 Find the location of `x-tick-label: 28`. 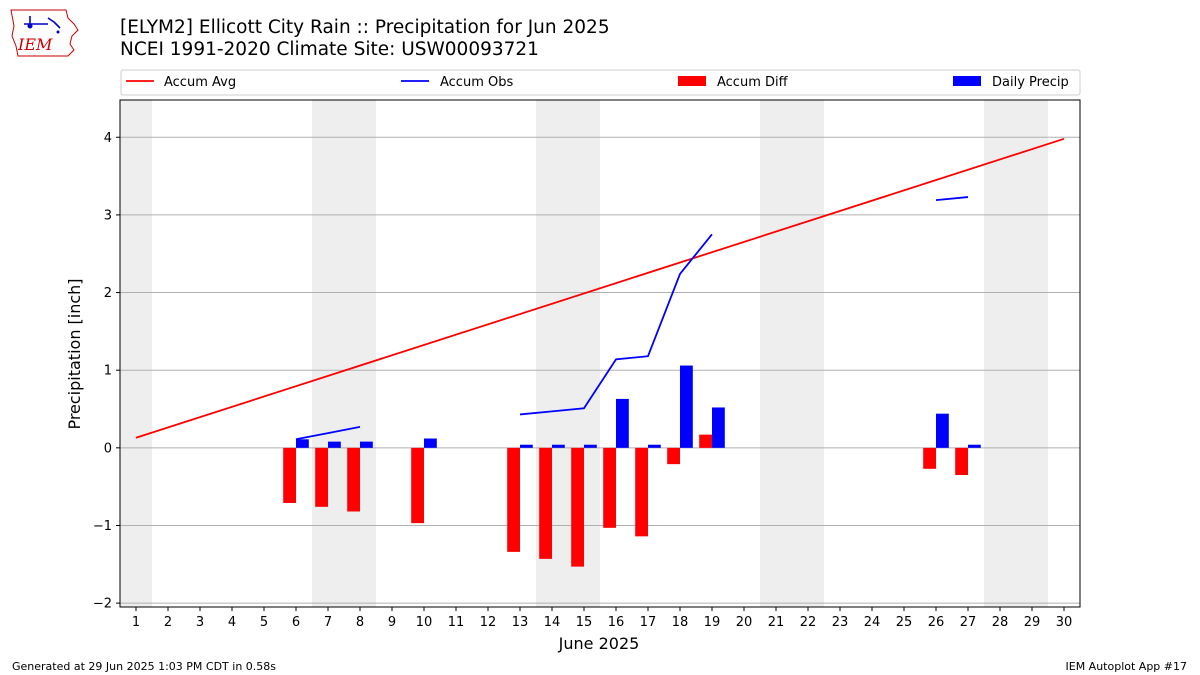

x-tick-label: 28 is located at coordinates (1000, 622).